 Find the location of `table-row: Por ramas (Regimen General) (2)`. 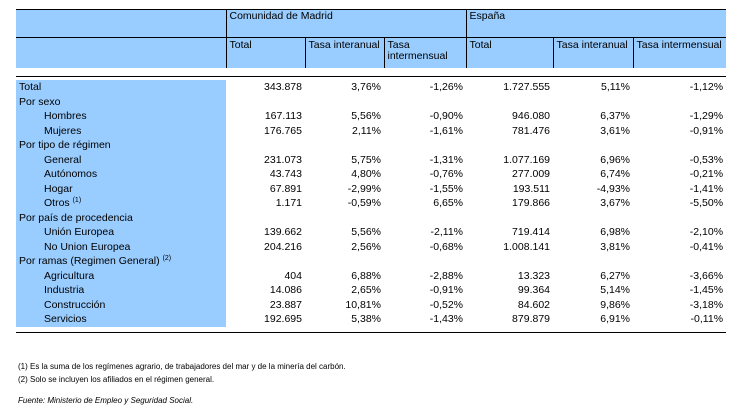

table-row: Por ramas (Regimen General) (2) is located at coordinates (371, 261).